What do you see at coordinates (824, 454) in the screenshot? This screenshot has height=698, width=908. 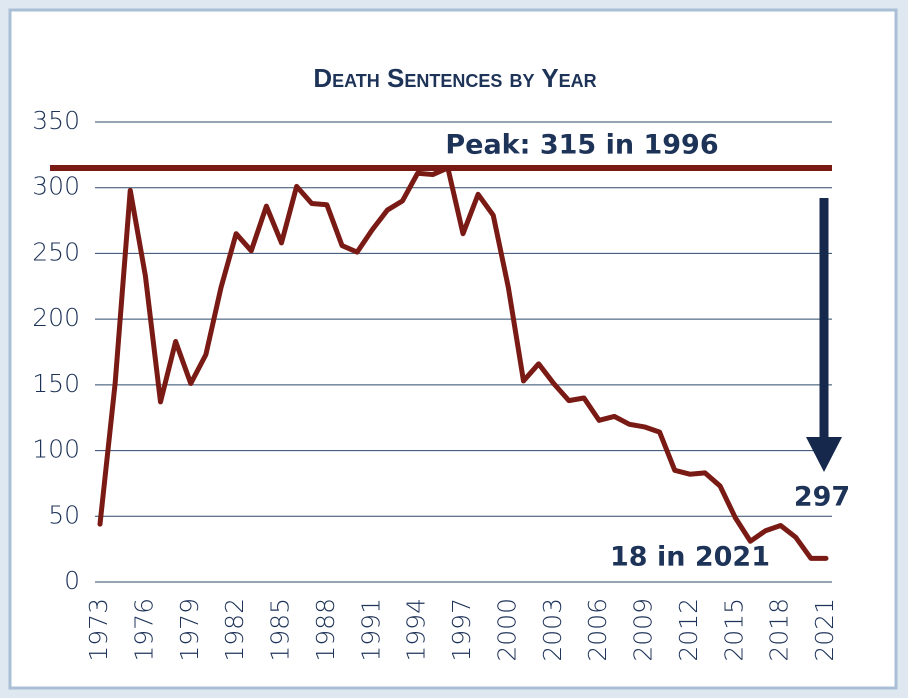 I see `arrow-head` at bounding box center [824, 454].